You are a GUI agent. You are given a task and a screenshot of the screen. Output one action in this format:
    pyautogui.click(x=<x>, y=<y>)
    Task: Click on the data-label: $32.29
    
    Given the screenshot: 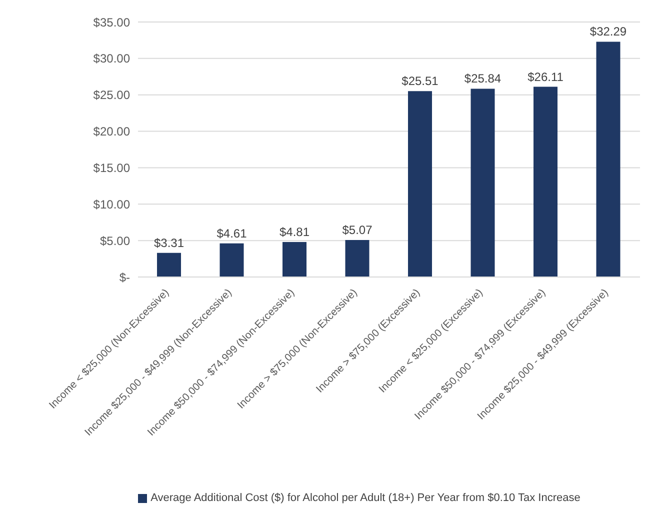 What is the action you would take?
    pyautogui.click(x=608, y=31)
    